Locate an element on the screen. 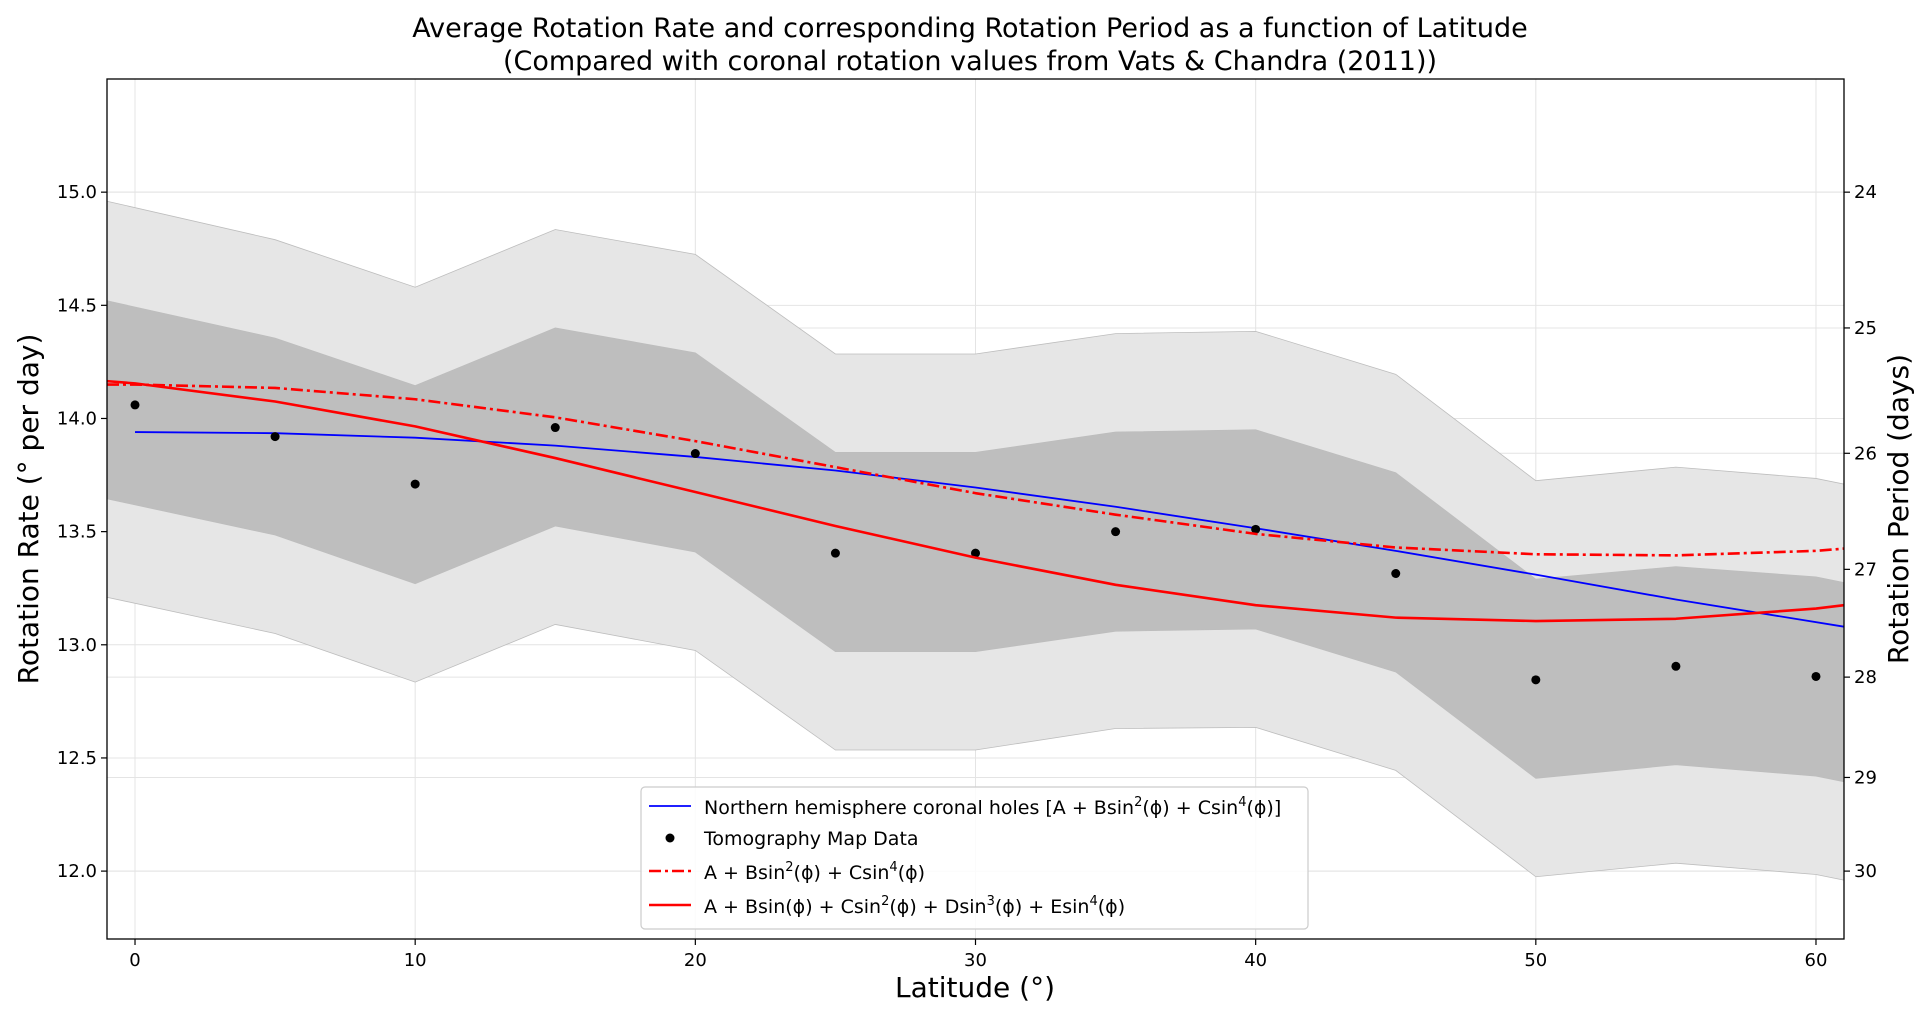  y-tick-right-label: 29 is located at coordinates (1865, 777).